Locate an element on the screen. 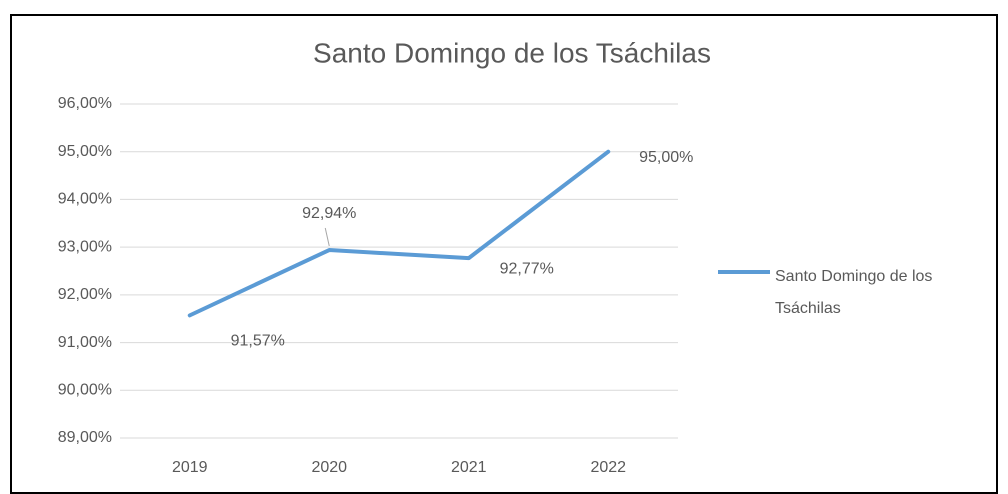 This screenshot has width=1008, height=494. data-label: 95,00% is located at coordinates (666, 157).